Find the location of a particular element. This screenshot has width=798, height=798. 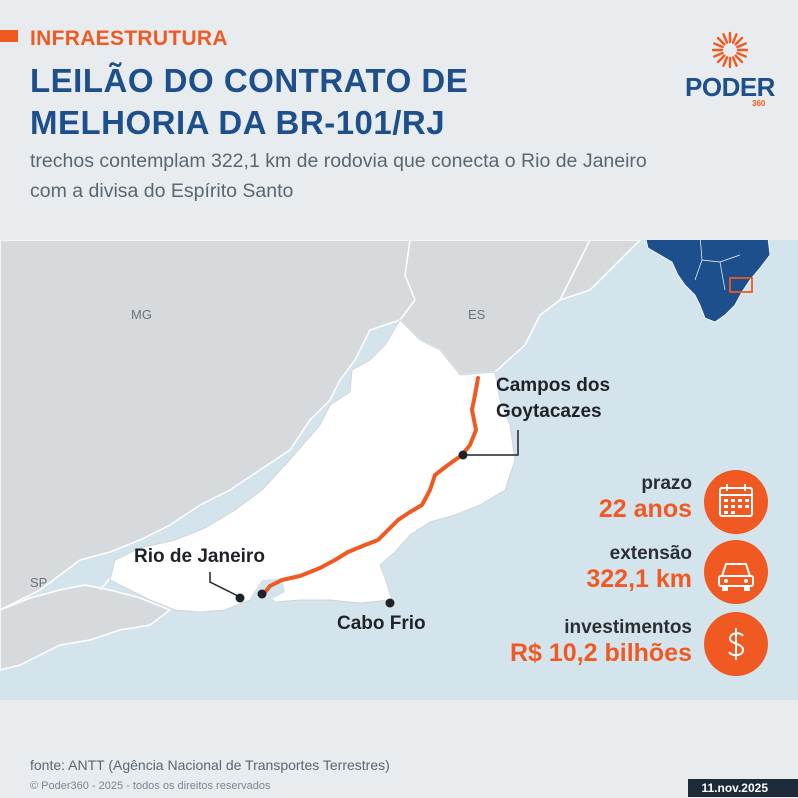

info-investimentos: investimentos R$ 10,2 bilhões is located at coordinates (601, 642).